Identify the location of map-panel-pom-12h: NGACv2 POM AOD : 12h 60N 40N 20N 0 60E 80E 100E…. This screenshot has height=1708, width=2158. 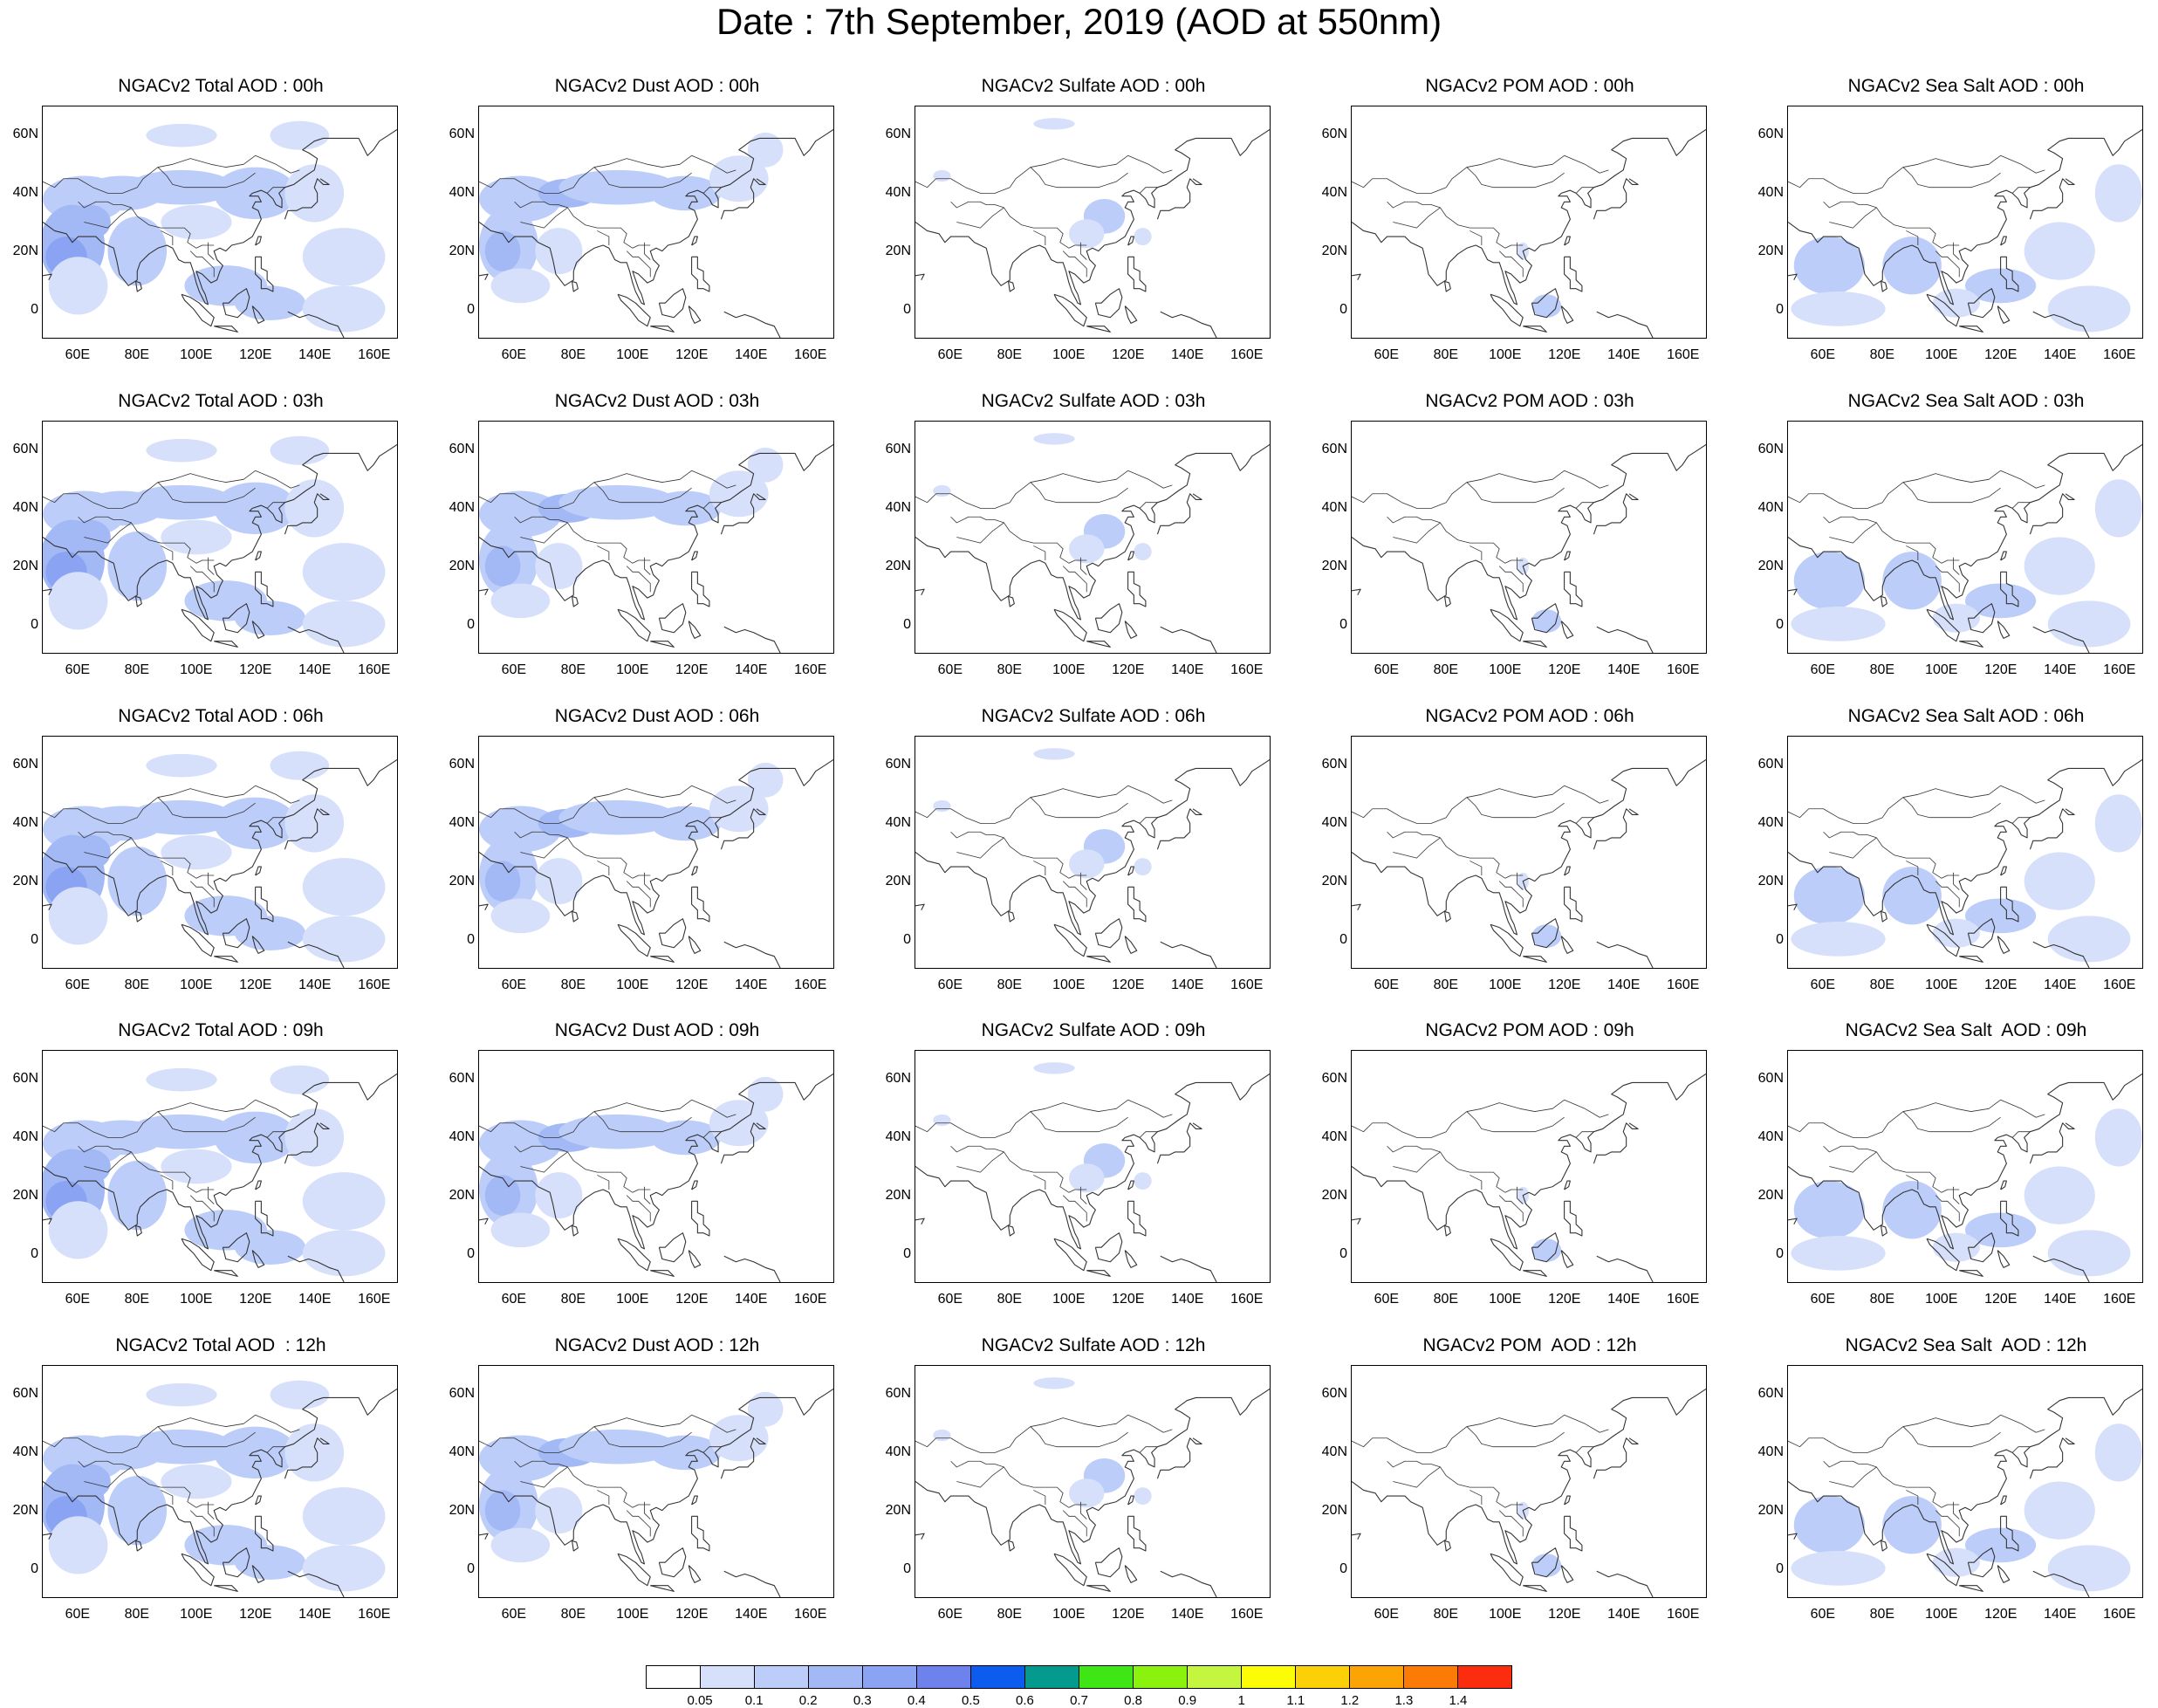
(1527, 1486).